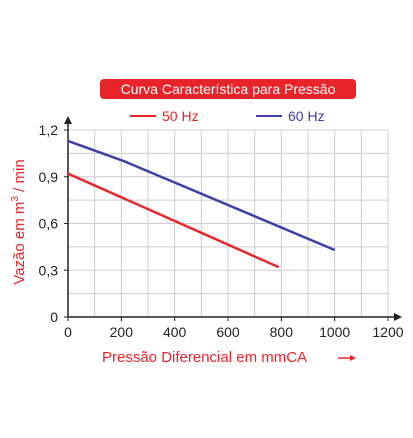  I want to click on x-axis-arrow-icon, so click(347, 358).